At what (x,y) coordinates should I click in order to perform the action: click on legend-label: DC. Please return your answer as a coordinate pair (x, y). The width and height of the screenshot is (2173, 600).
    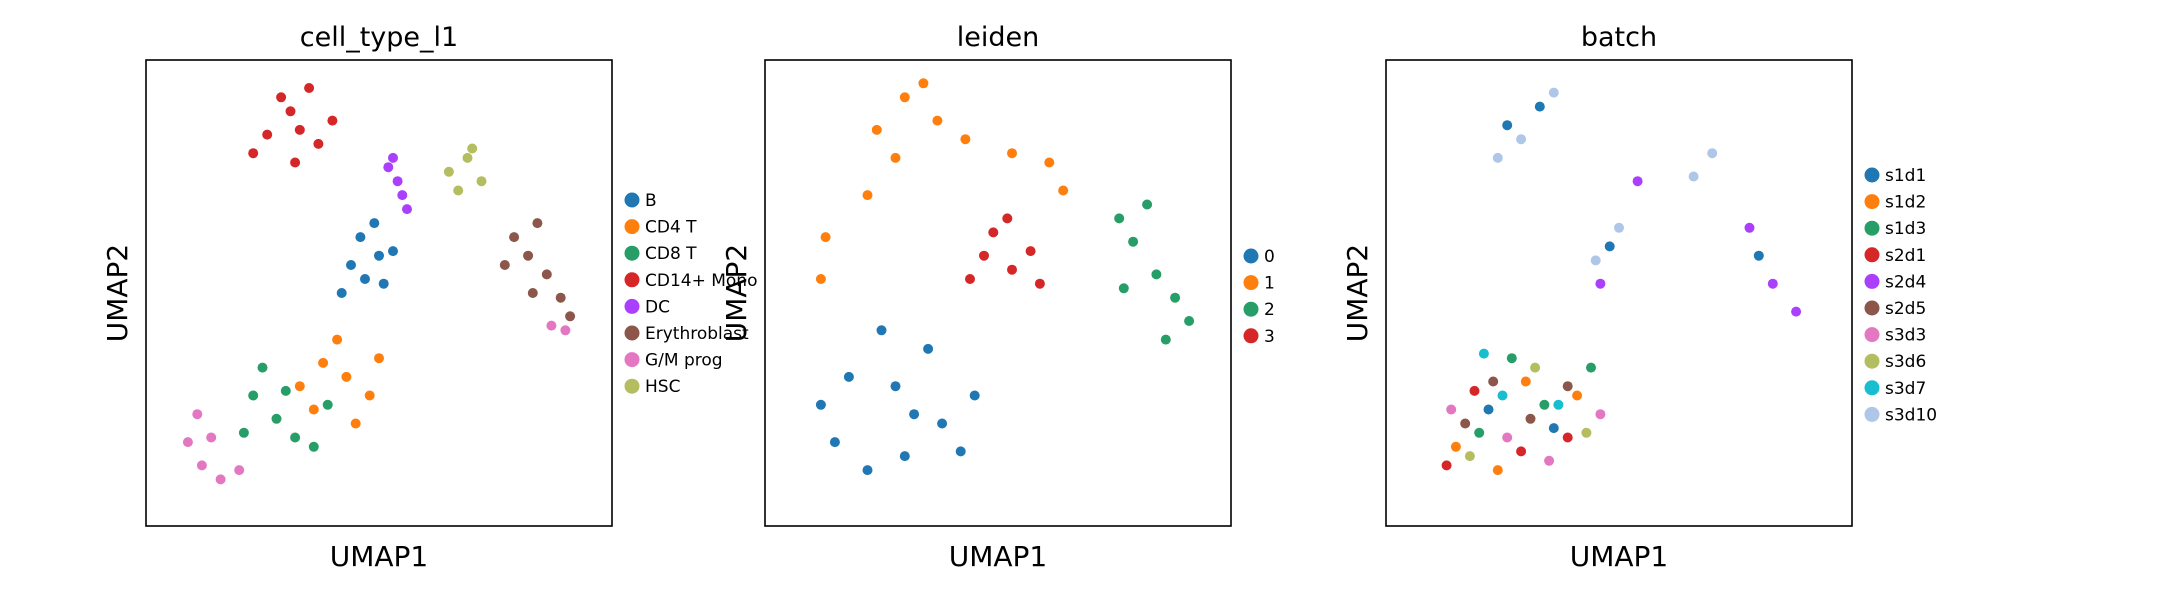
    Looking at the image, I should click on (657, 307).